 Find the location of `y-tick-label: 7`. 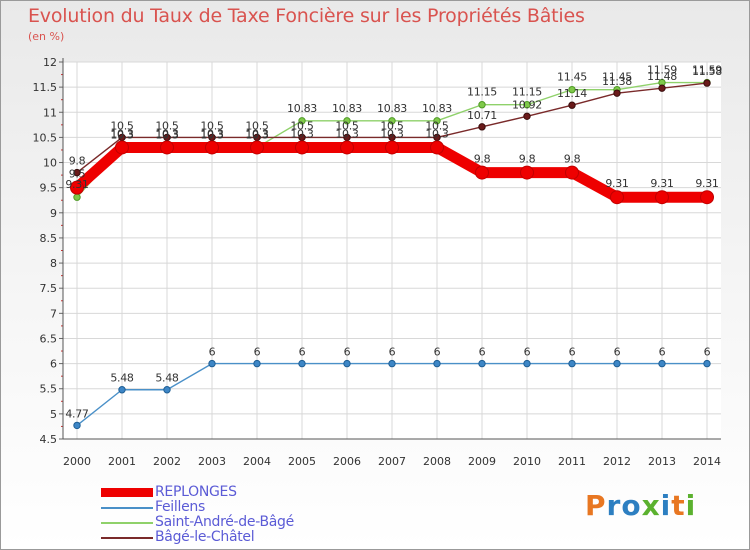

y-tick-label: 7 is located at coordinates (53, 313).